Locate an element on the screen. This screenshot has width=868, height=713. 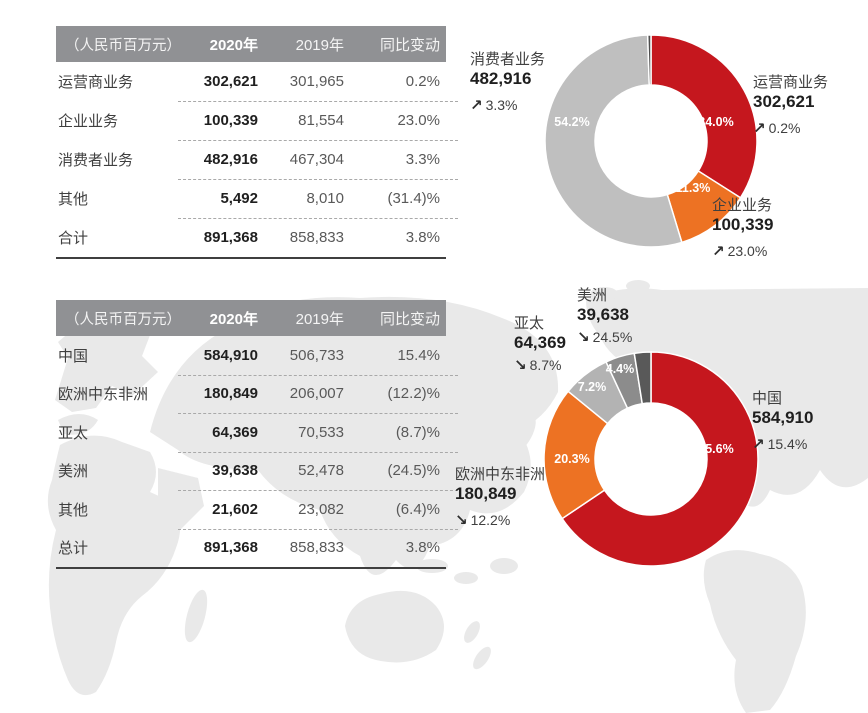
table-row: 其他 5,492 8,010 (31.4)% is located at coordinates (257, 198).